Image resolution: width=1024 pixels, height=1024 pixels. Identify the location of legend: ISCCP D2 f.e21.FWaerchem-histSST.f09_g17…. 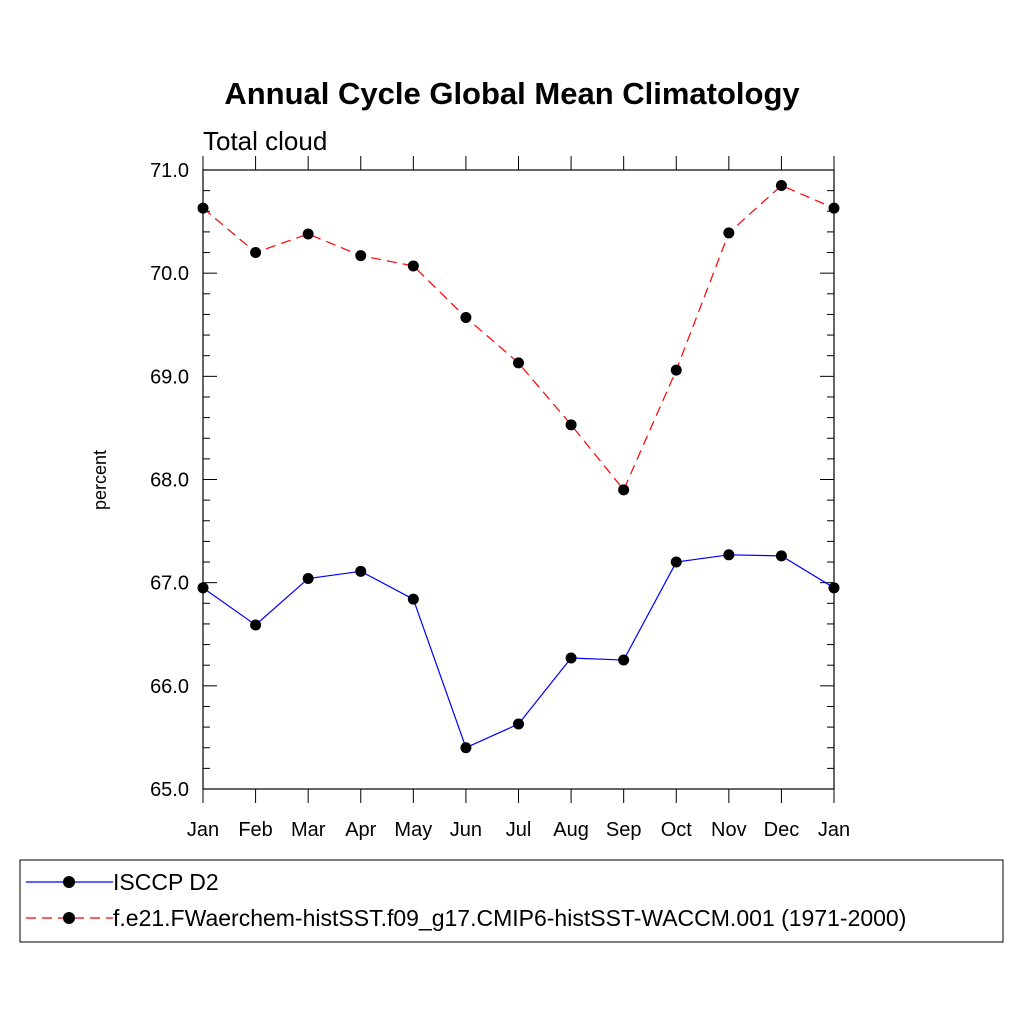
(511, 901).